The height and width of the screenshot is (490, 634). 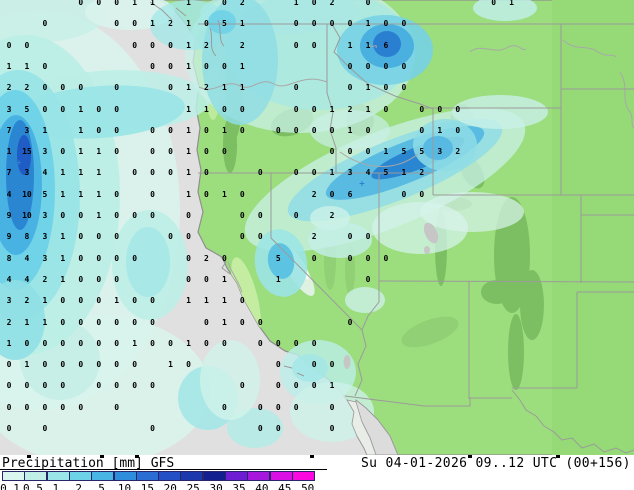 I want to click on color-scale-tick-label: 45, so click(x=285, y=486).